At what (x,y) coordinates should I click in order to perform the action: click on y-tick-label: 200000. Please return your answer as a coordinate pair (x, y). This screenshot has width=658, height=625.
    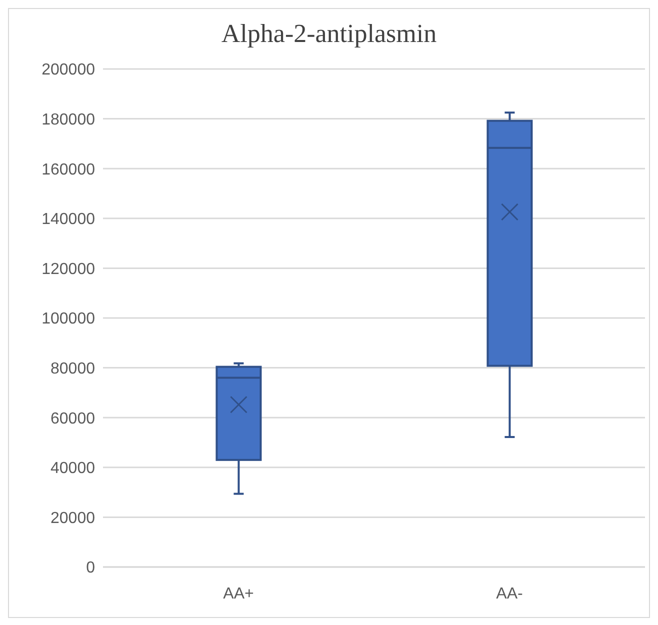
    Looking at the image, I should click on (69, 70).